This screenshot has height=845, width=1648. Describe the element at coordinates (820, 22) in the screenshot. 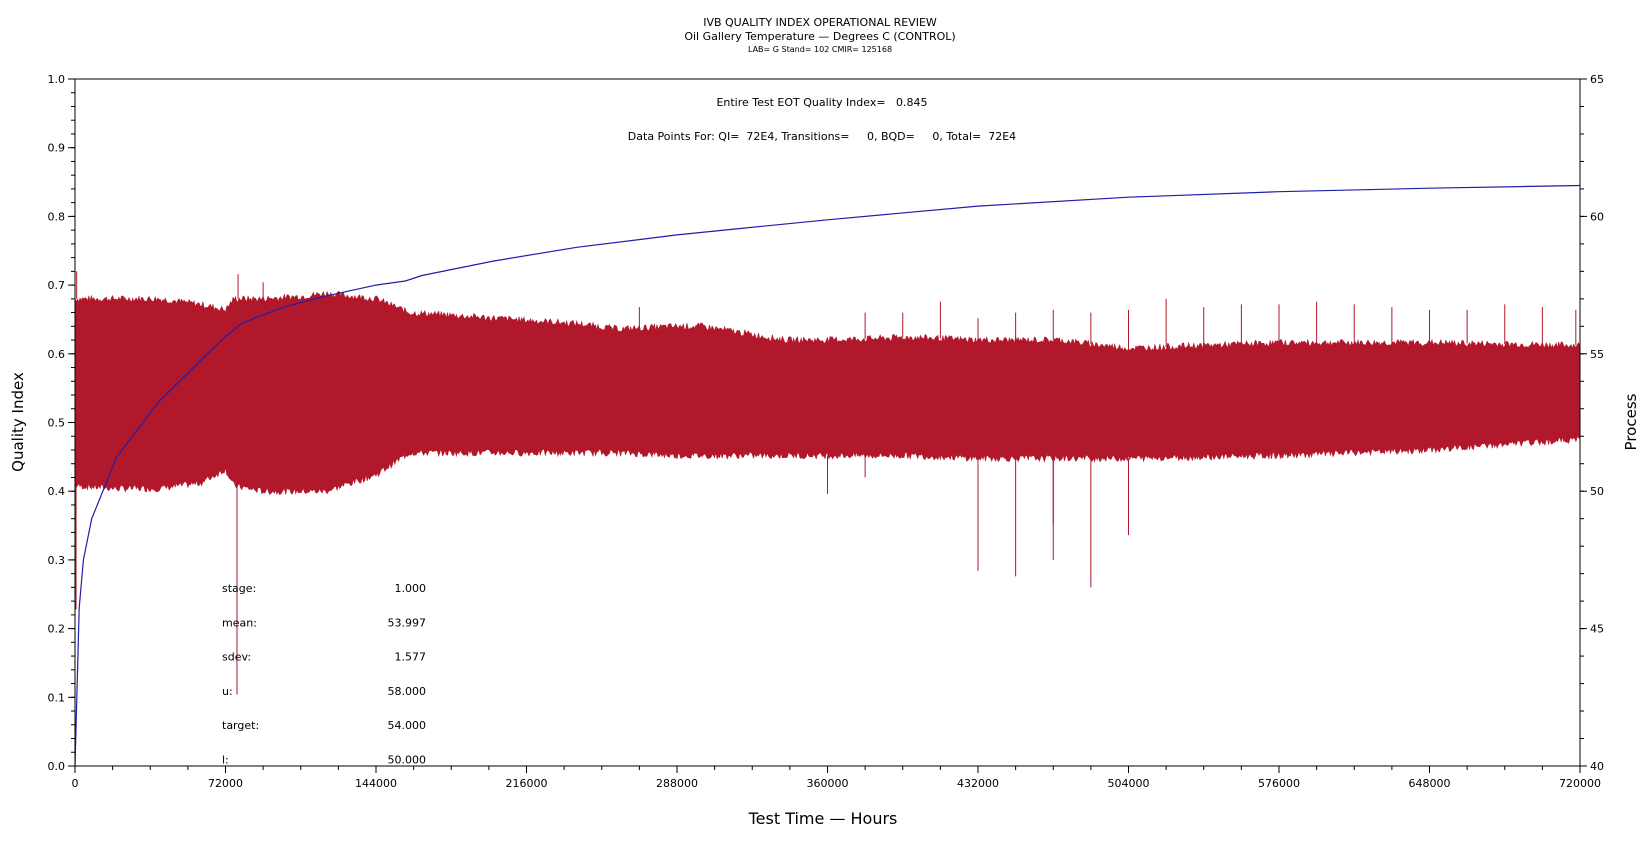

I see `chart-title: IVB QUALITY INDEX OPERATIONAL REVIEW` at that location.